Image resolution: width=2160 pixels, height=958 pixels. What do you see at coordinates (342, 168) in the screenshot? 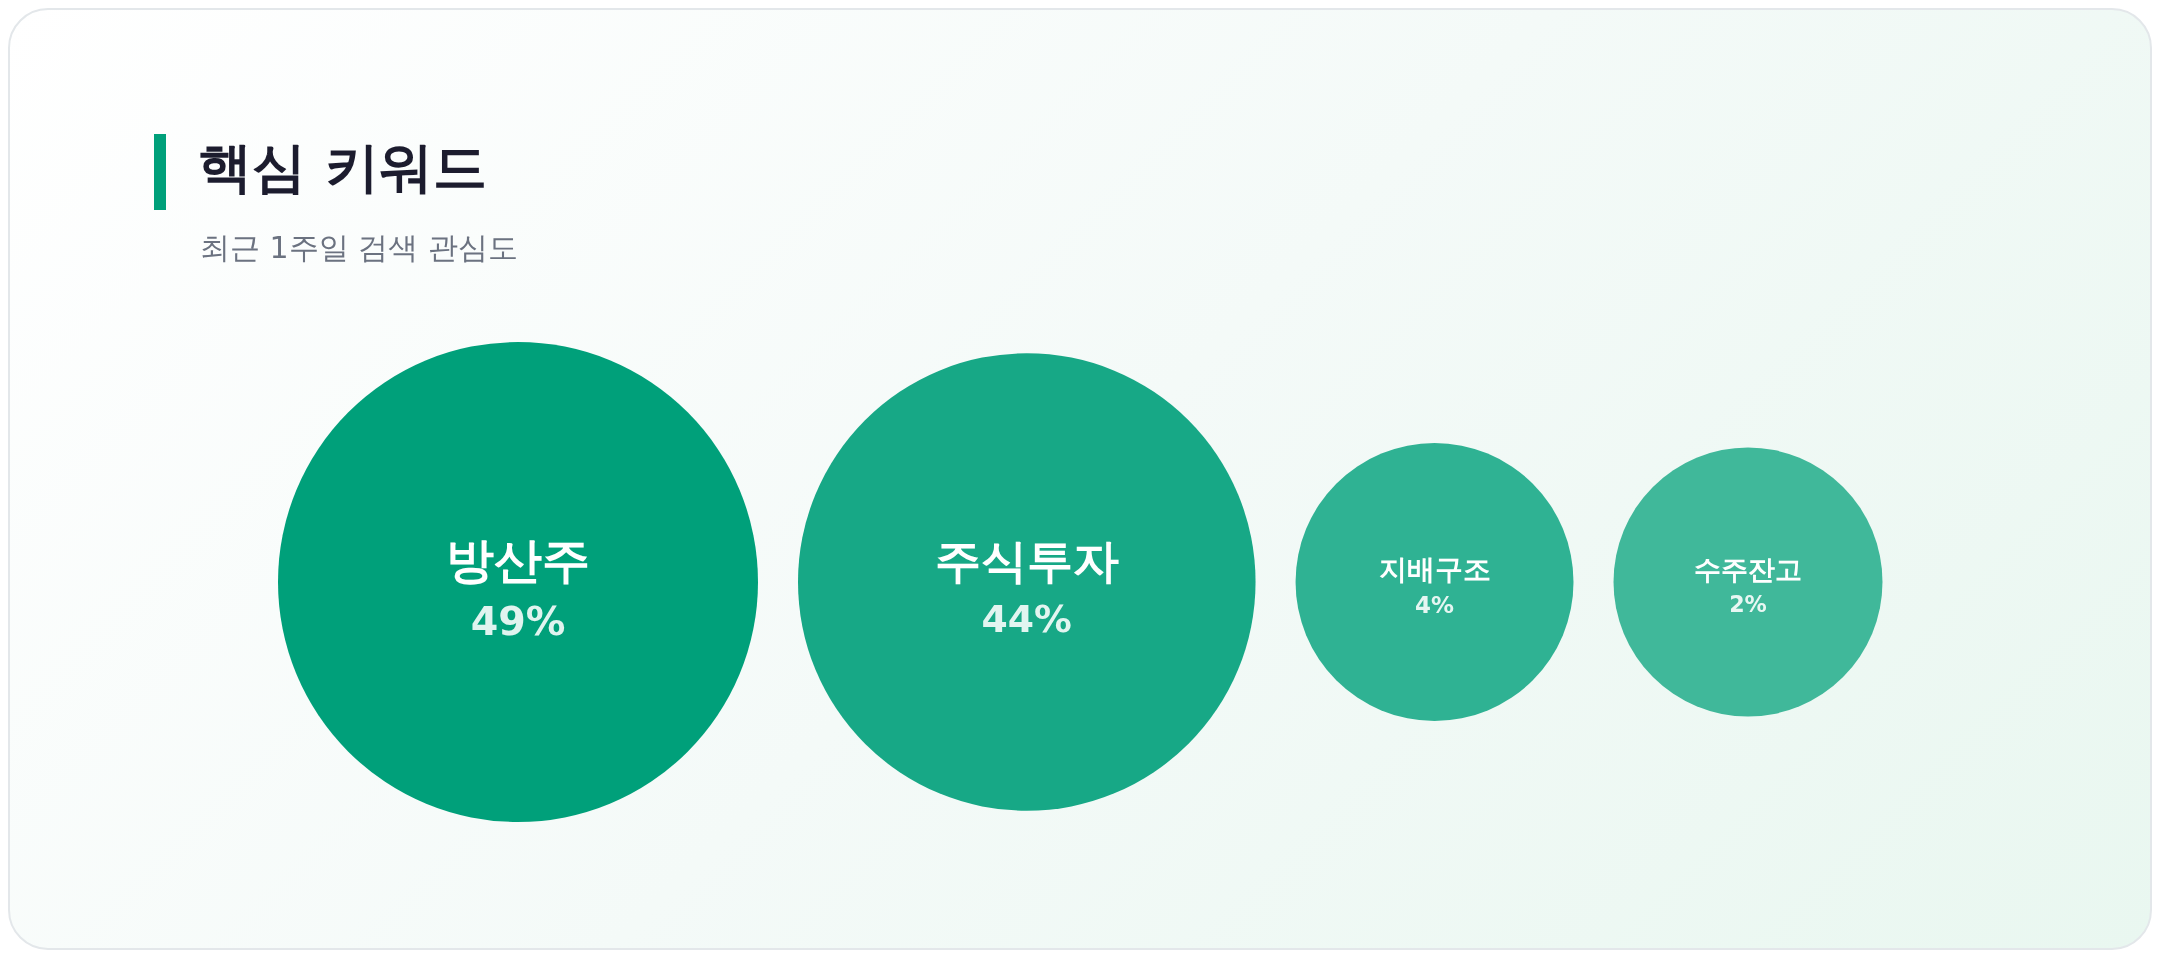
I see `text: 핵심 키워드` at bounding box center [342, 168].